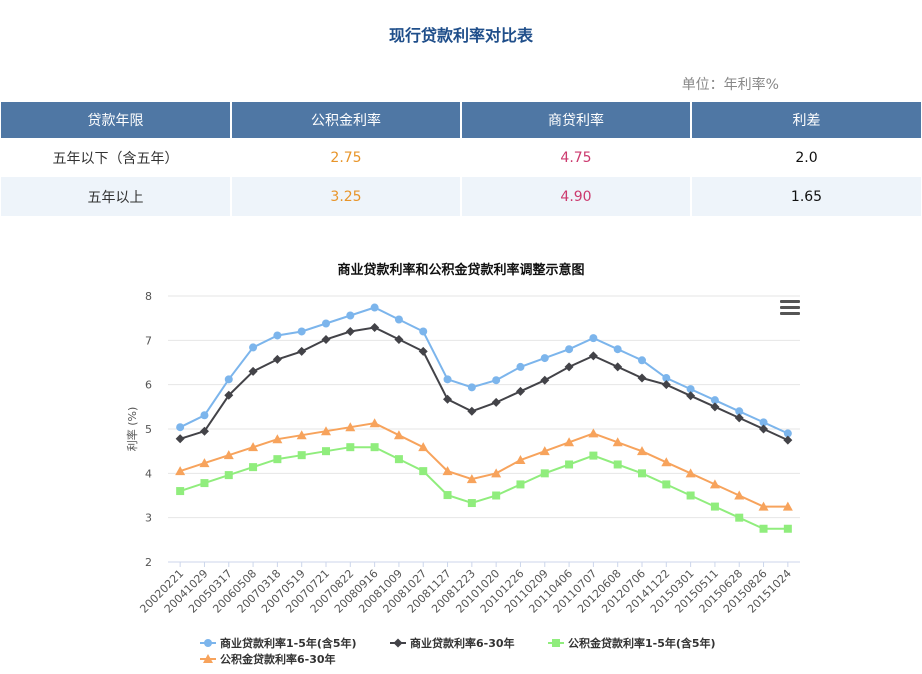 This screenshot has width=922, height=674. What do you see at coordinates (148, 385) in the screenshot?
I see `y-tick-label: 6` at bounding box center [148, 385].